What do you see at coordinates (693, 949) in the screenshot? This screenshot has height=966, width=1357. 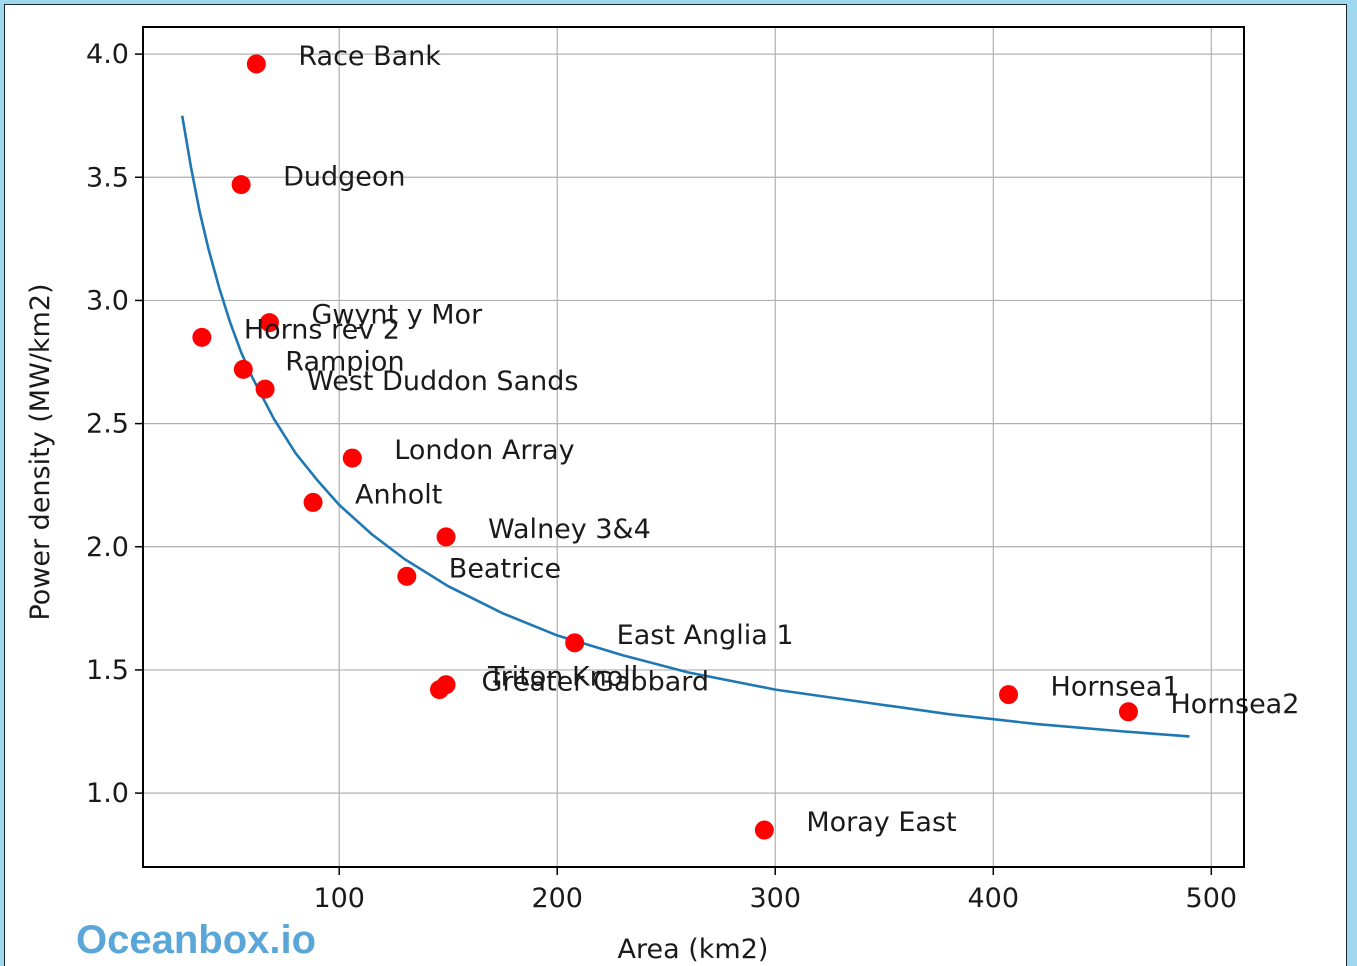 I see `x-axis-label: Area (km2)` at bounding box center [693, 949].